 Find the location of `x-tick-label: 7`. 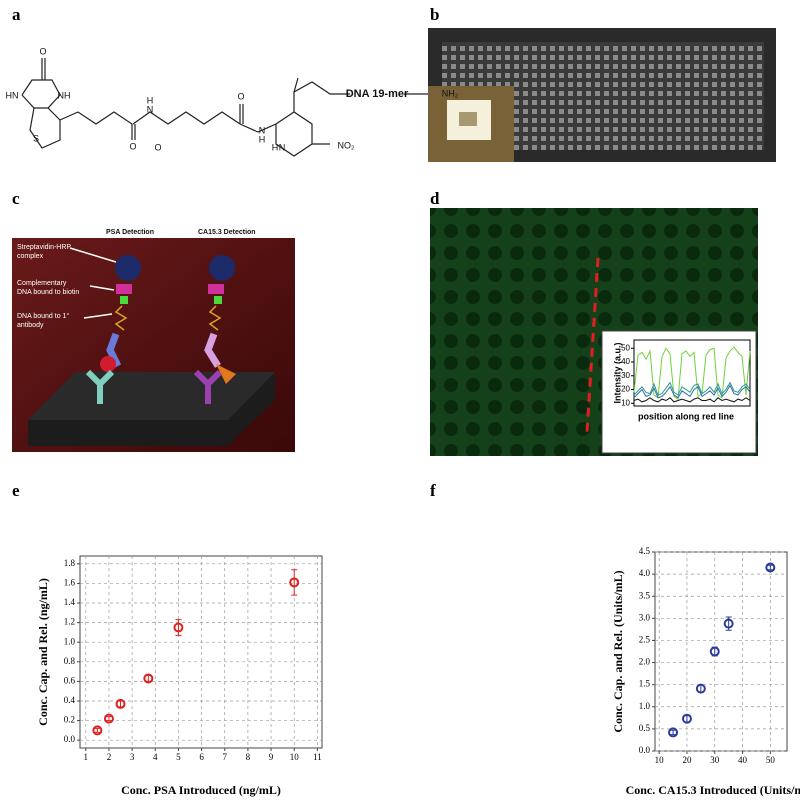

x-tick-label: 7 is located at coordinates (224, 757).